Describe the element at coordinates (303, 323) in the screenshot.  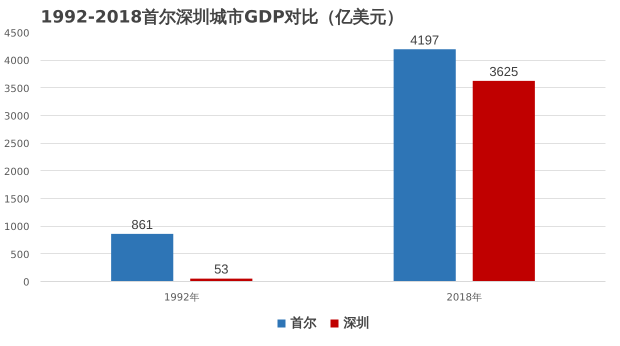
I see `legend-label: 首尔` at that location.